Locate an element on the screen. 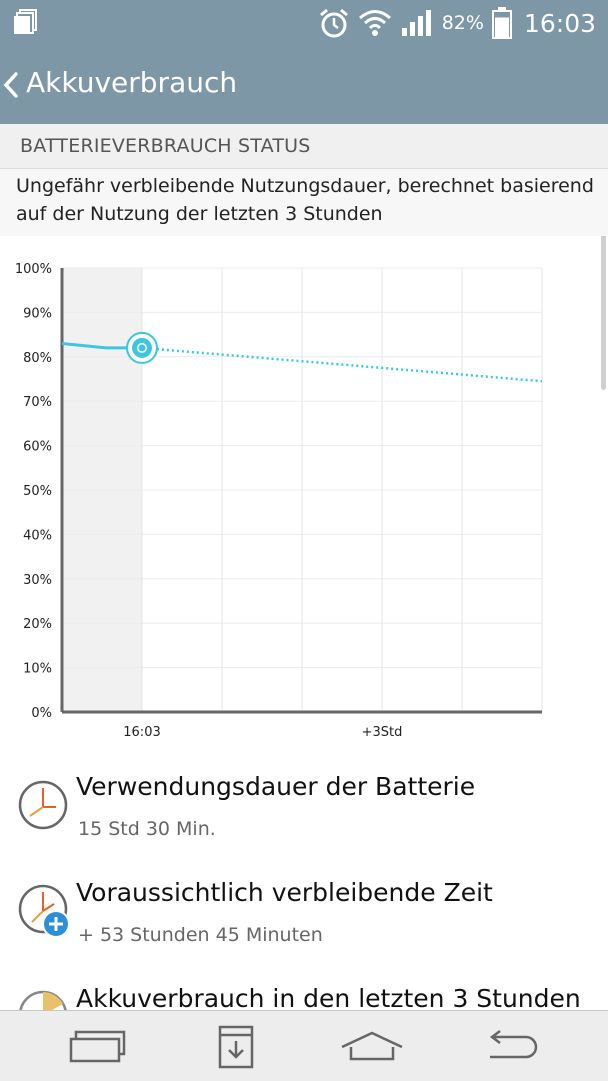 The image size is (608, 1081). clock-icon is located at coordinates (43, 805).